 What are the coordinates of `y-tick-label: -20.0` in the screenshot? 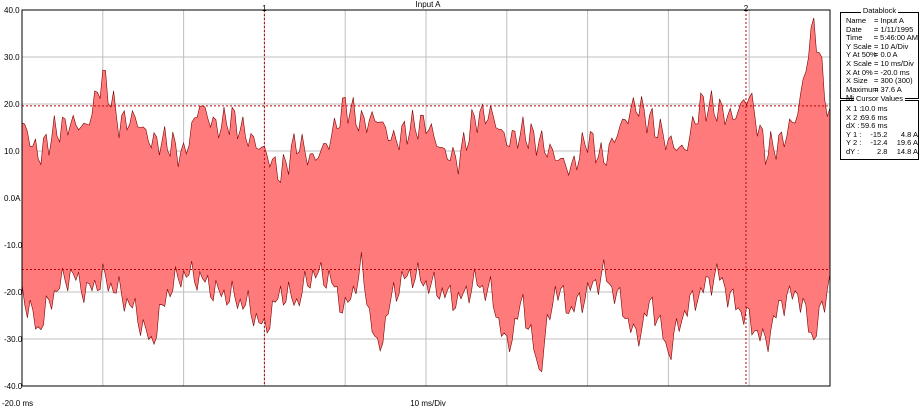 It's located at (13, 292).